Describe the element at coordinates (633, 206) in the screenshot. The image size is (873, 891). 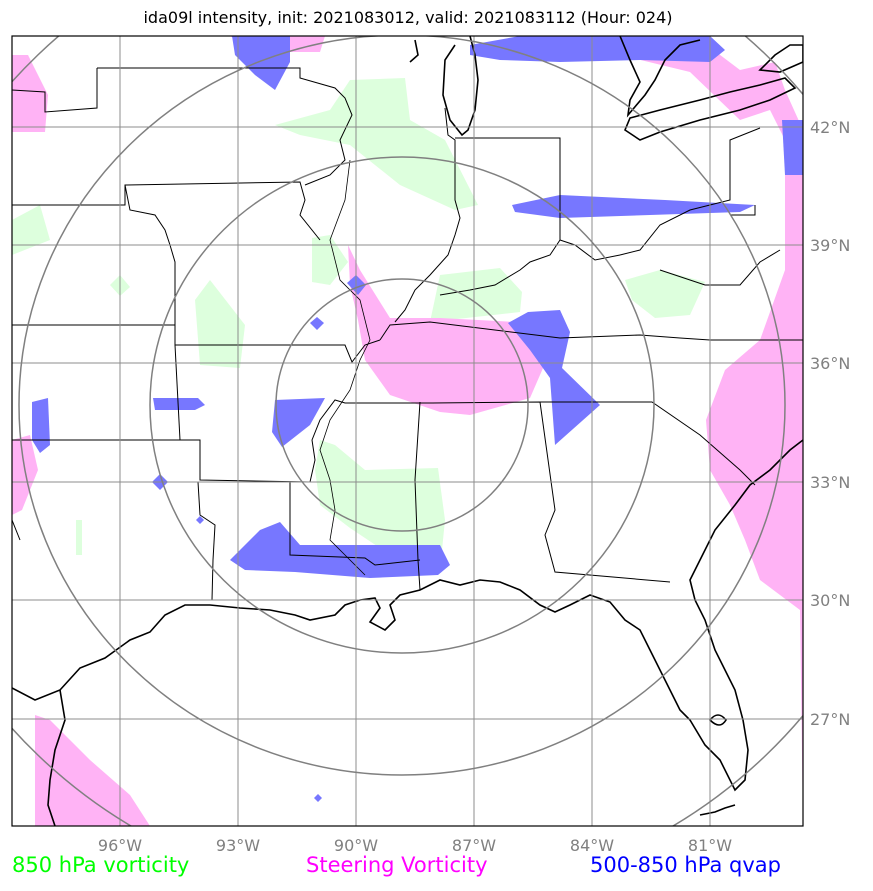
I see `blue-area-ohio` at that location.